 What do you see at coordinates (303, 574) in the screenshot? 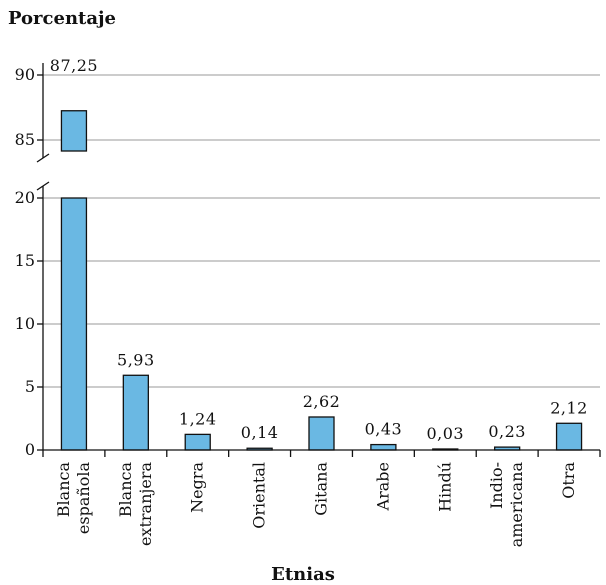
I see `x-axis-title: Etnias` at bounding box center [303, 574].